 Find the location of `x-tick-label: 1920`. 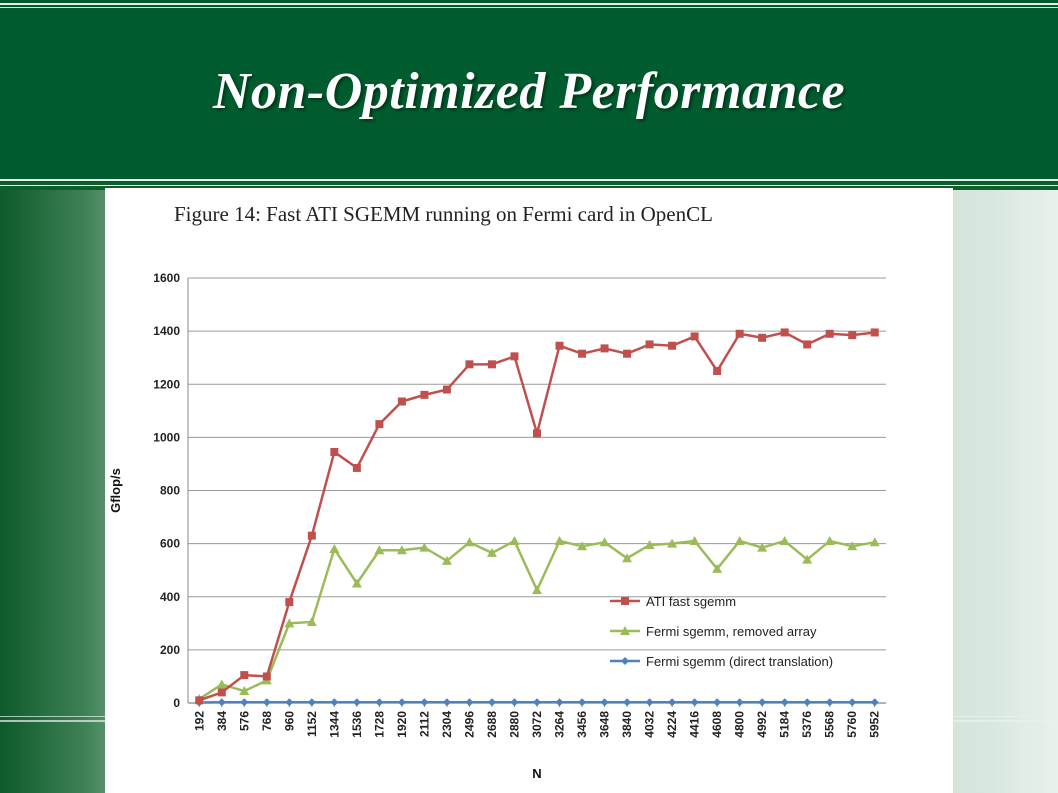

x-tick-label: 1920 is located at coordinates (402, 724).